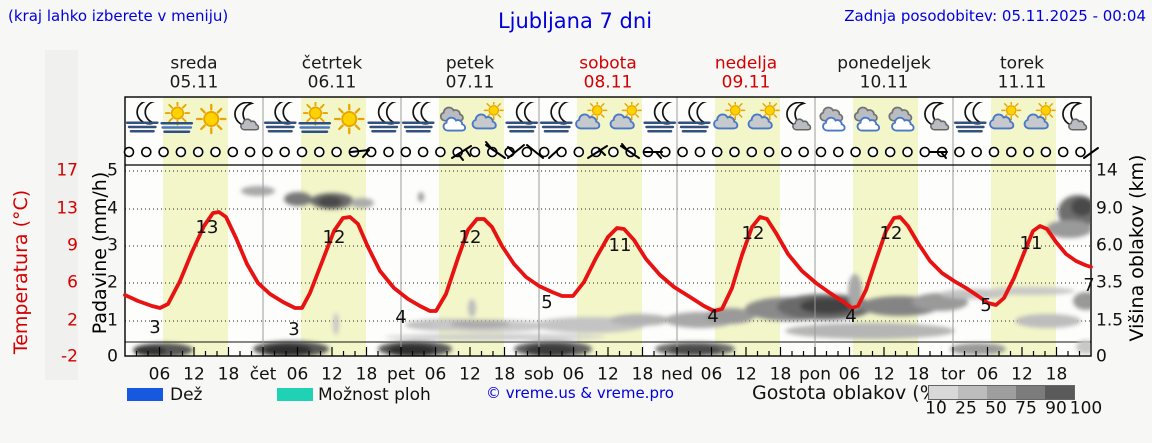 Image resolution: width=1152 pixels, height=443 pixels. Describe the element at coordinates (1110, 208) in the screenshot. I see `cloud-tick-label: 9.0` at that location.